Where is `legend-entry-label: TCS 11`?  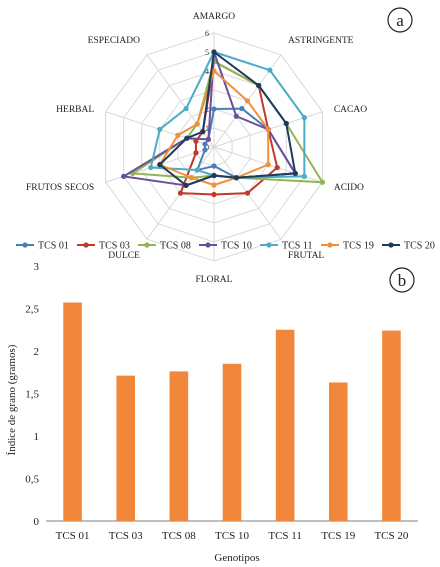
legend-entry-label: TCS 11 is located at coordinates (297, 246).